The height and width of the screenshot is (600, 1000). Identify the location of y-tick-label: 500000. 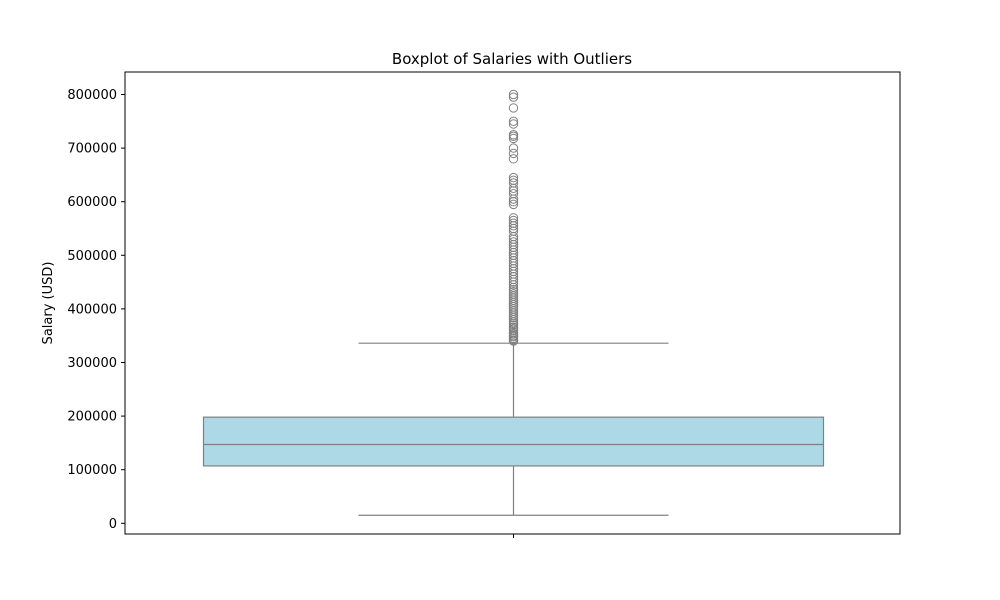
(92, 256).